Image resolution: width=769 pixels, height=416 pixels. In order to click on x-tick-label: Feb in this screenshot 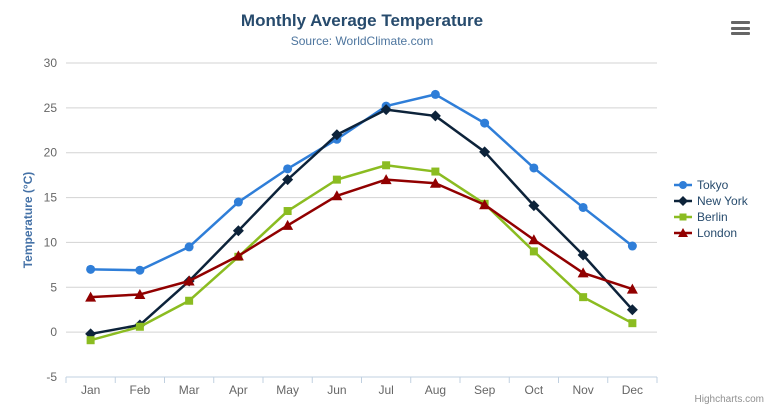, I will do `click(140, 390)`.